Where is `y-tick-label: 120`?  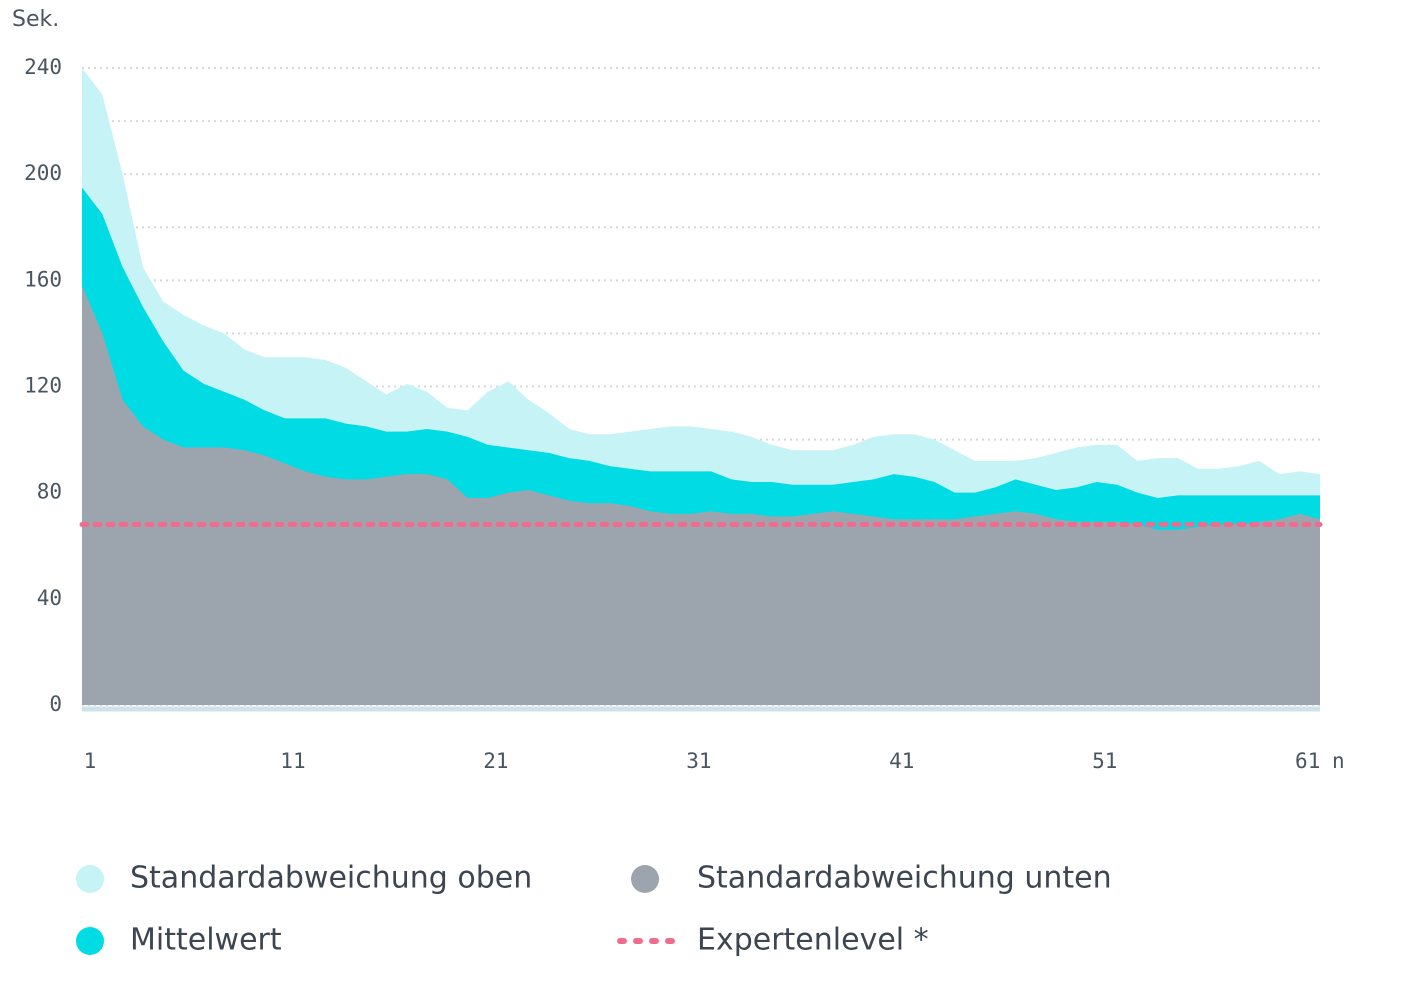 y-tick-label: 120 is located at coordinates (43, 386).